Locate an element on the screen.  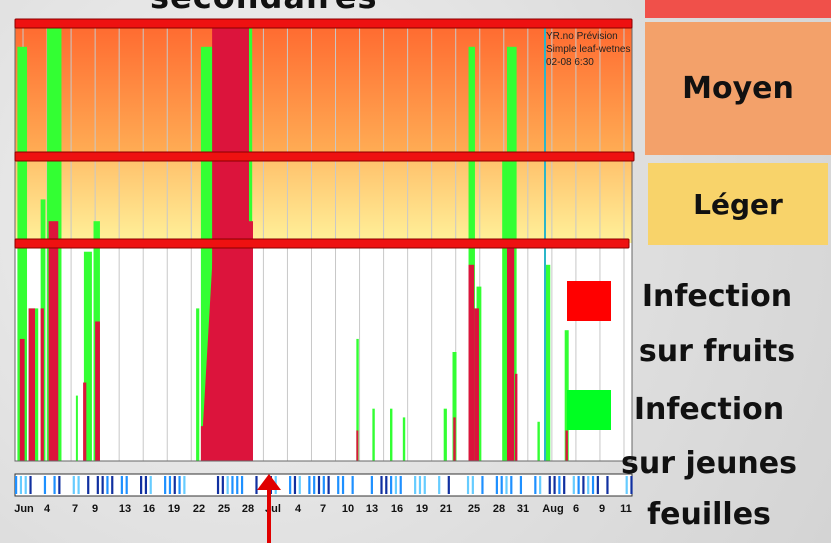
x-tick-label: 9 is located at coordinates (95, 509).